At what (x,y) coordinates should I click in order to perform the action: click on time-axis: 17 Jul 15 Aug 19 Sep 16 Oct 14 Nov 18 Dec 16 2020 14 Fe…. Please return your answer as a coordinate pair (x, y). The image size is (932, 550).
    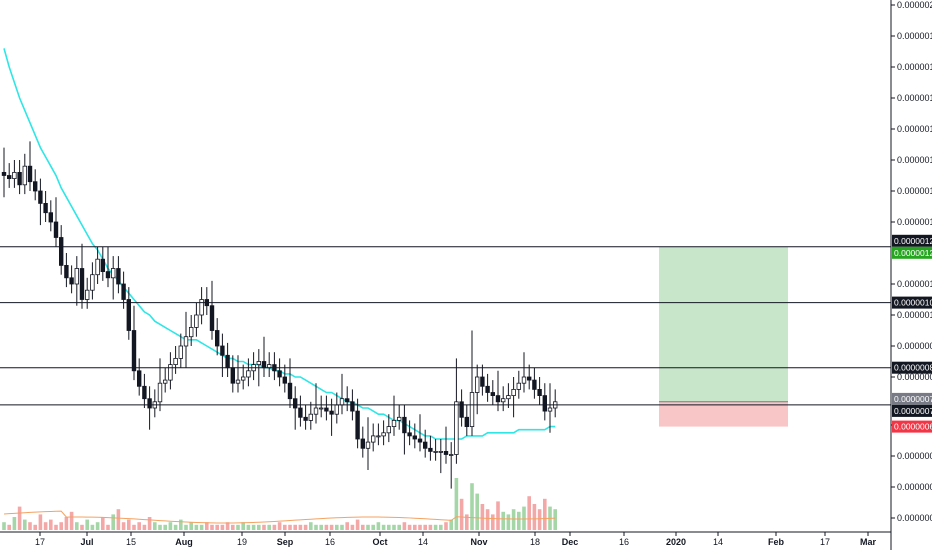
    Looking at the image, I should click on (445, 539).